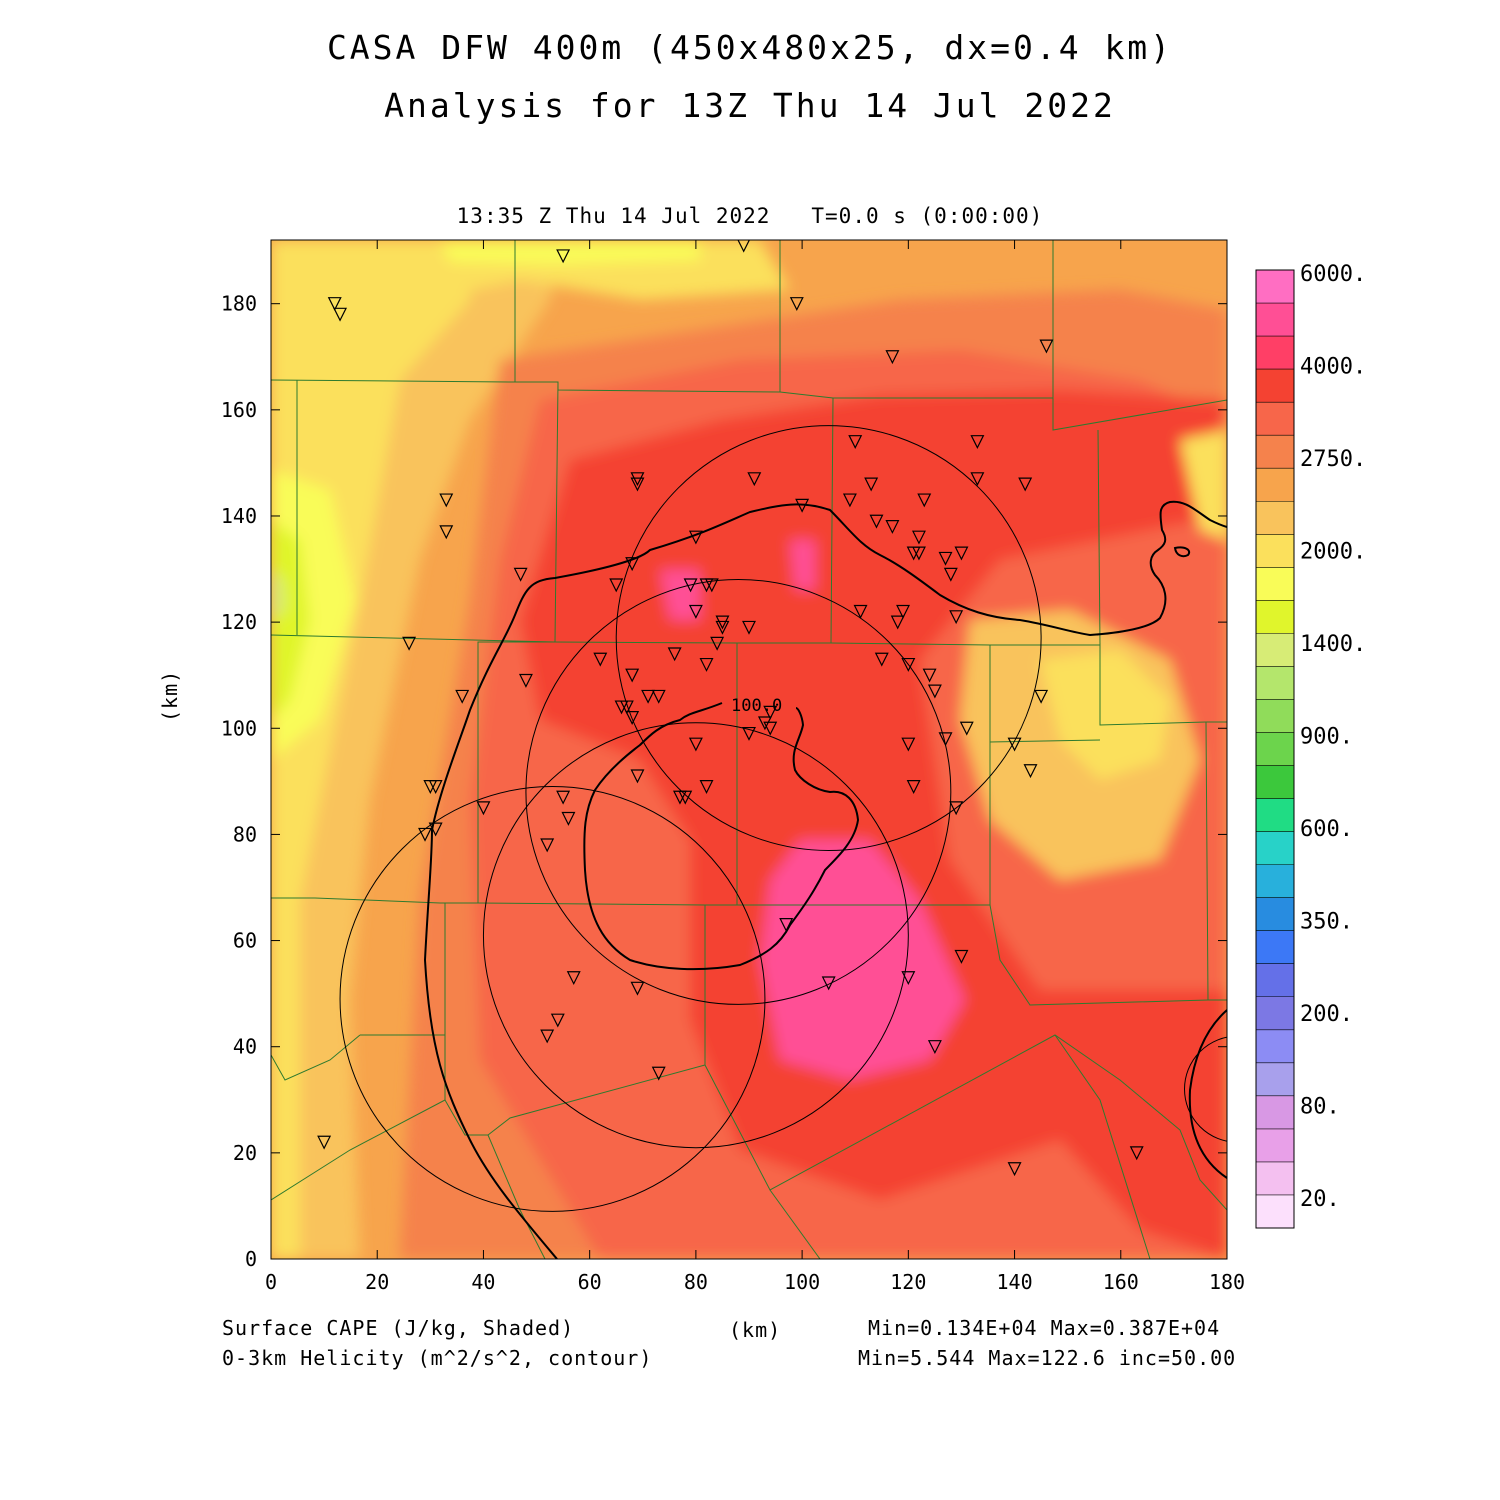 The height and width of the screenshot is (1500, 1500). What do you see at coordinates (756, 706) in the screenshot?
I see `contour-label-100: 100.0` at bounding box center [756, 706].